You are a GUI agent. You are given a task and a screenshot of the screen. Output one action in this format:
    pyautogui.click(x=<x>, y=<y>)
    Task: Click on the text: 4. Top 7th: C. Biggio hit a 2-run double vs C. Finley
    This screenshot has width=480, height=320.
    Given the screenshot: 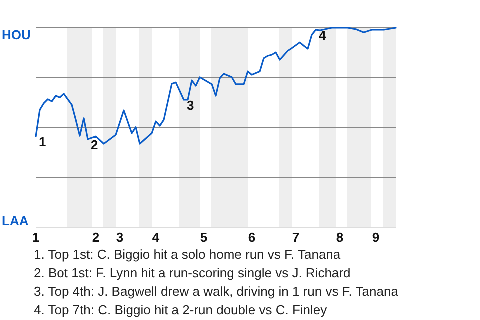 What is the action you would take?
    pyautogui.click(x=181, y=310)
    